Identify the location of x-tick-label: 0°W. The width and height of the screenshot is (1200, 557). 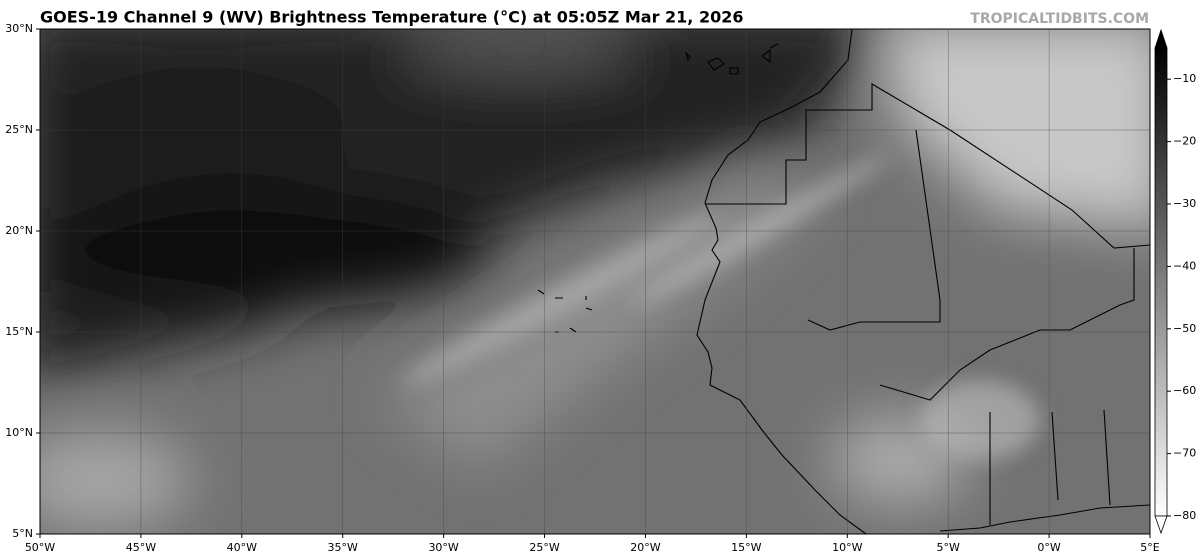
(1048, 547).